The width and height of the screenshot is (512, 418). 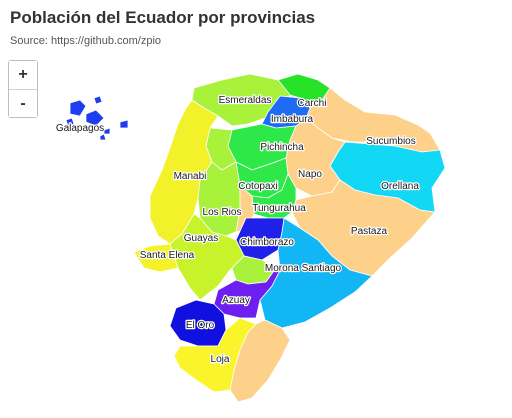 What do you see at coordinates (167, 255) in the screenshot?
I see `label-santa-elena: Santa Elena` at bounding box center [167, 255].